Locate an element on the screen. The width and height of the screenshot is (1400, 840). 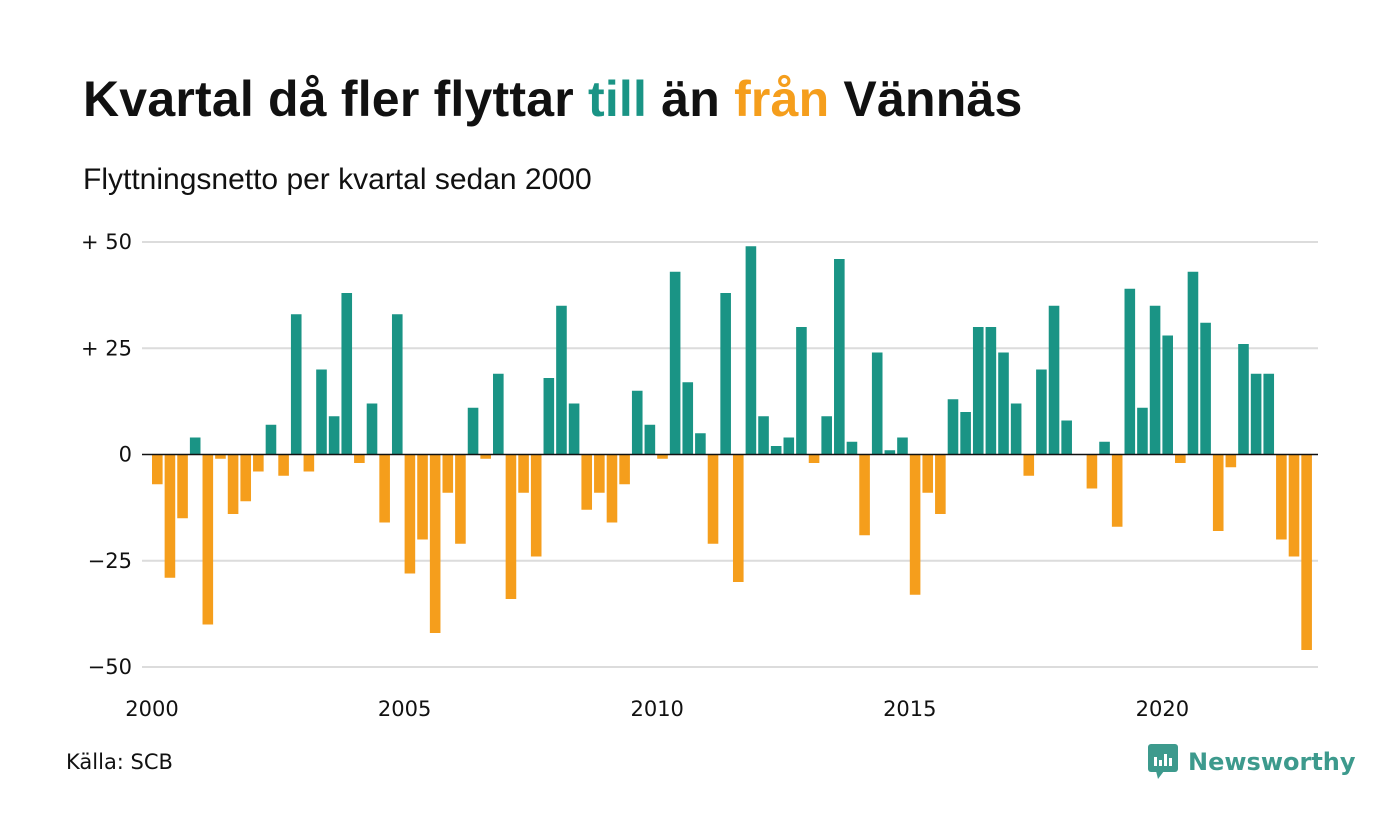
source-note: Källa: SCB is located at coordinates (119, 762).